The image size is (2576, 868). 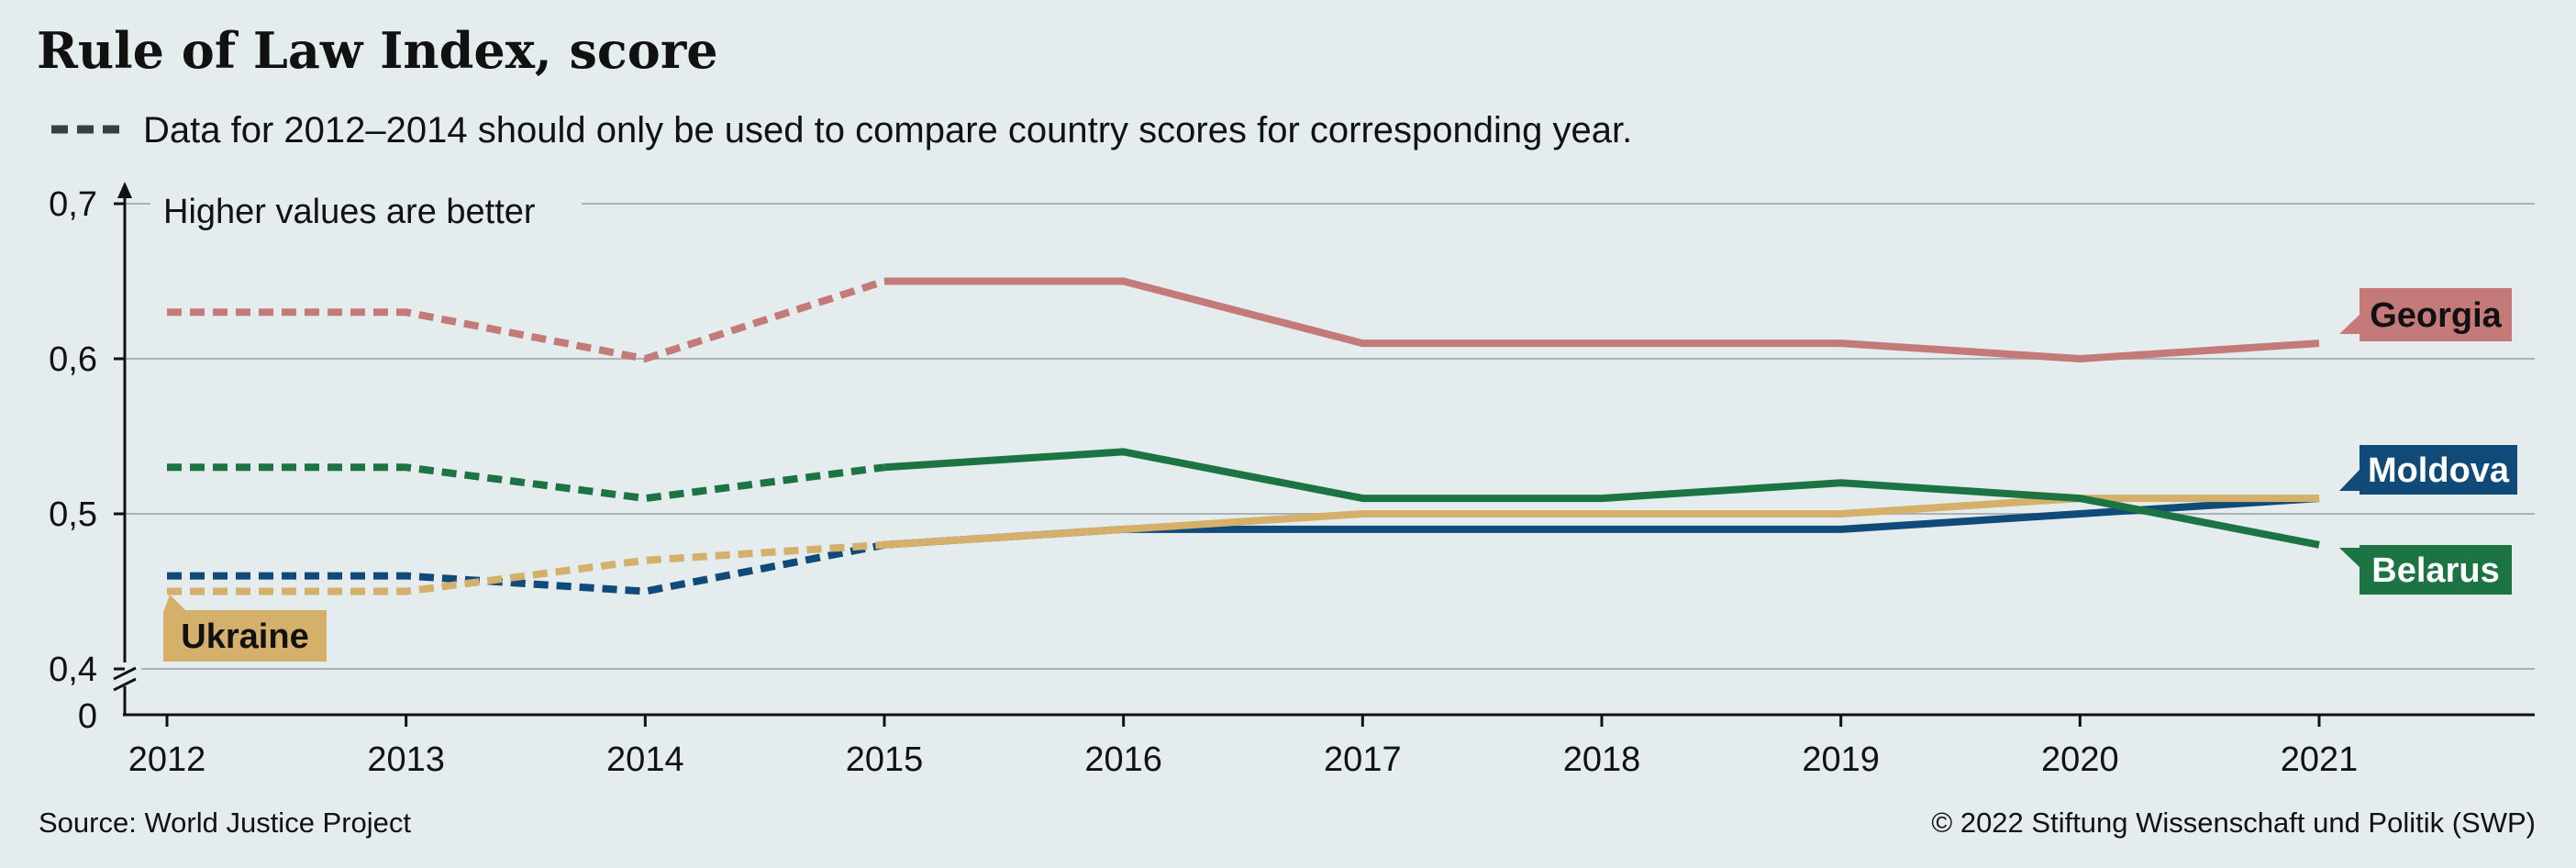 I want to click on belarus-label-text: Belarus, so click(x=2435, y=571).